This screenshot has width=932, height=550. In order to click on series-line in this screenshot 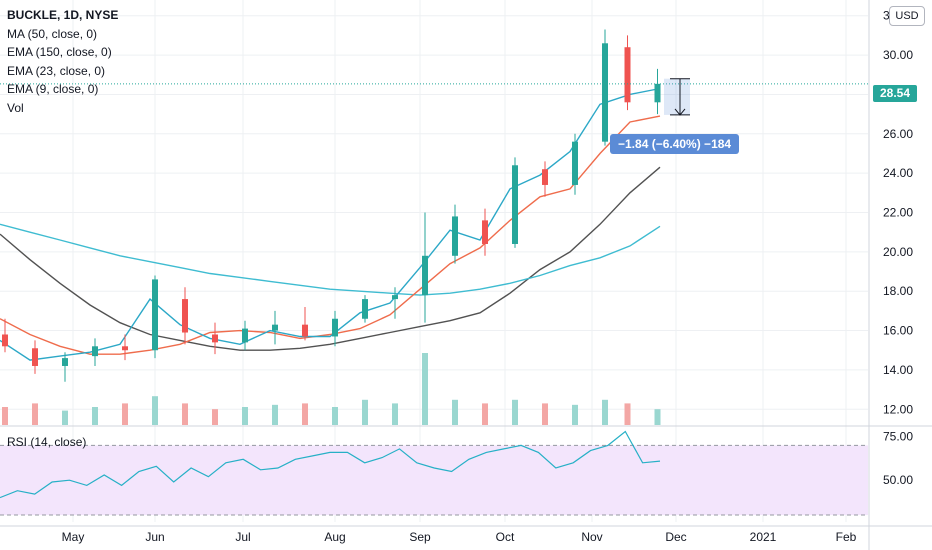, I will do `click(330, 259)`.